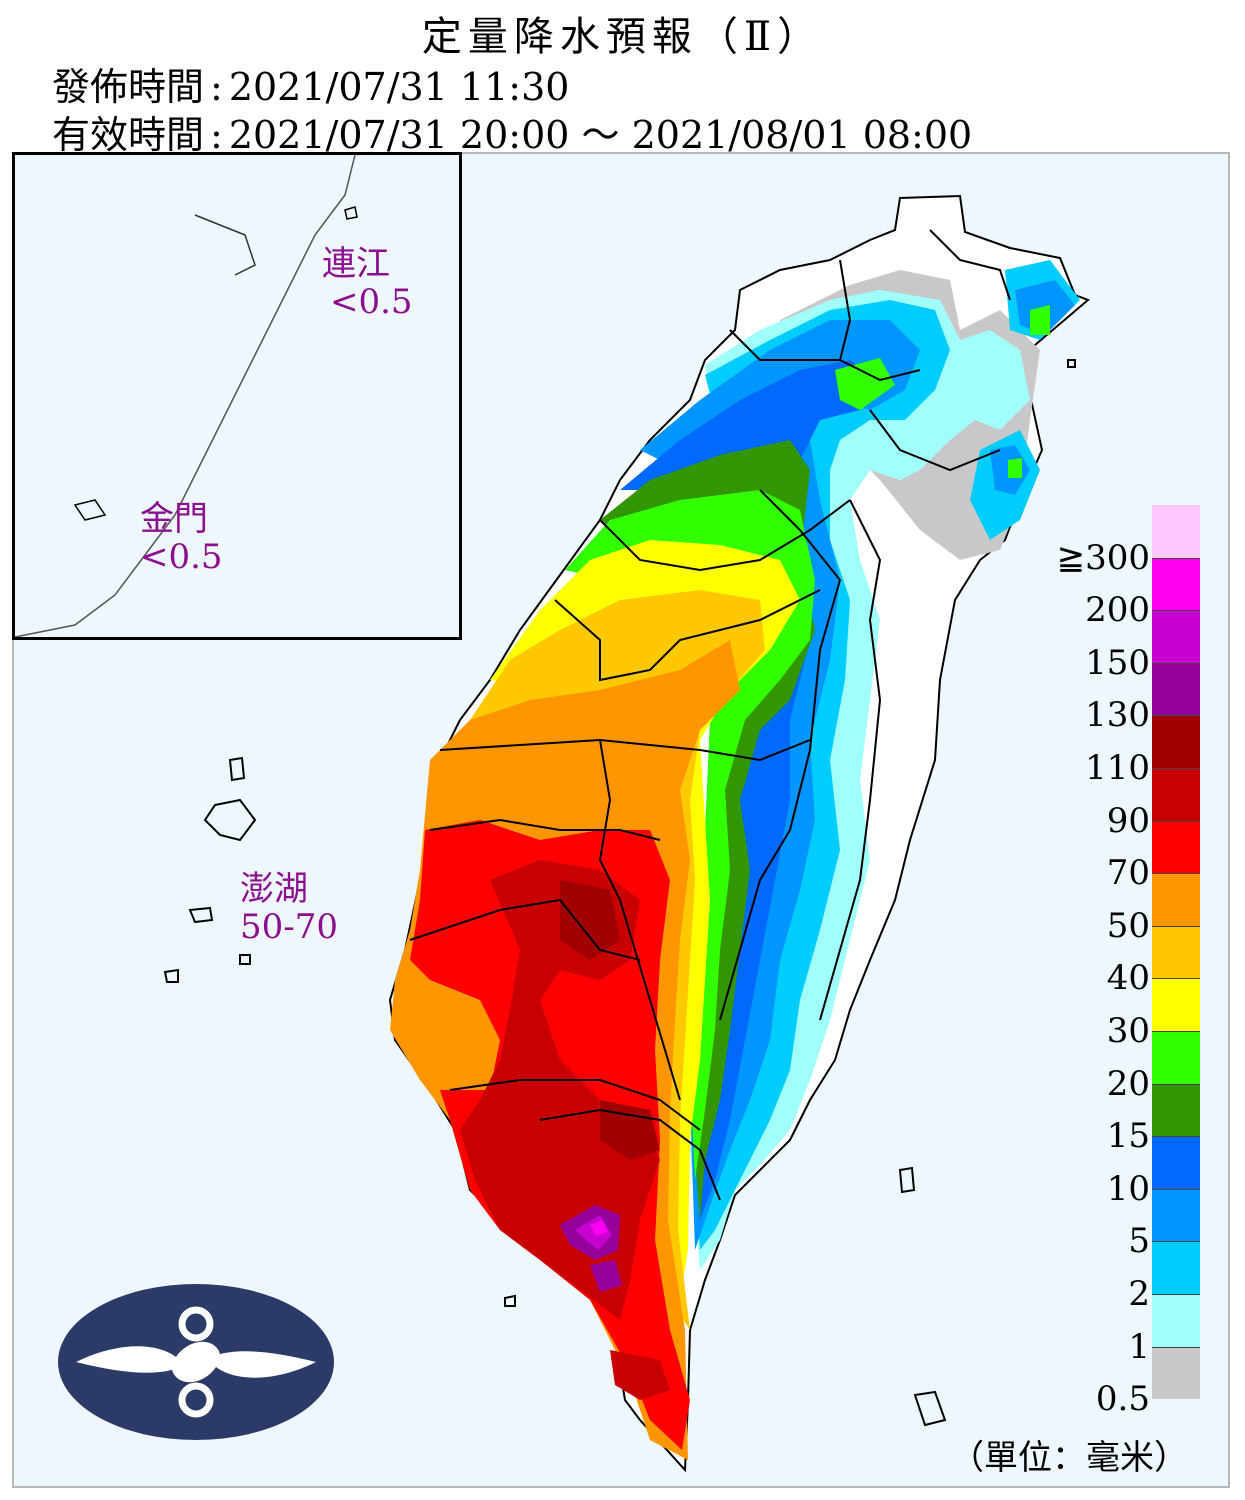 This screenshot has width=1245, height=1500. Describe the element at coordinates (1128, 1083) in the screenshot. I see `legend-tick-label: 20` at that location.